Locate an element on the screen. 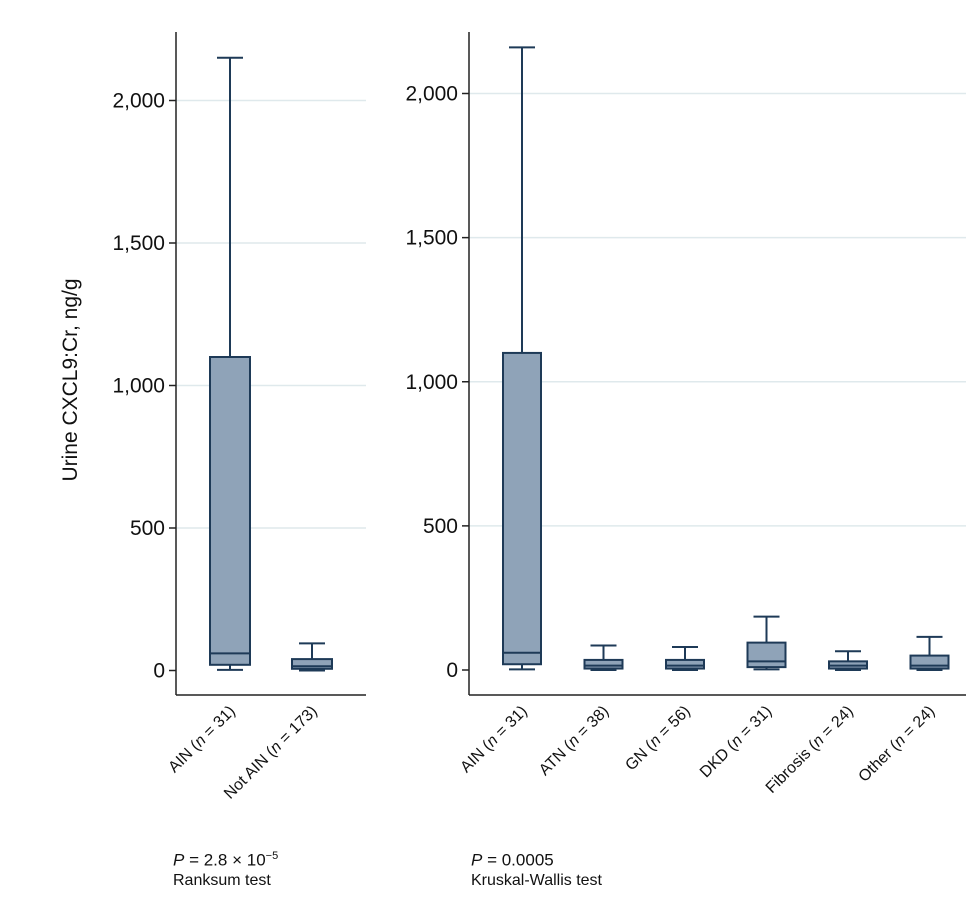 This screenshot has width=977, height=906. box-fibrosis is located at coordinates (848, 660).